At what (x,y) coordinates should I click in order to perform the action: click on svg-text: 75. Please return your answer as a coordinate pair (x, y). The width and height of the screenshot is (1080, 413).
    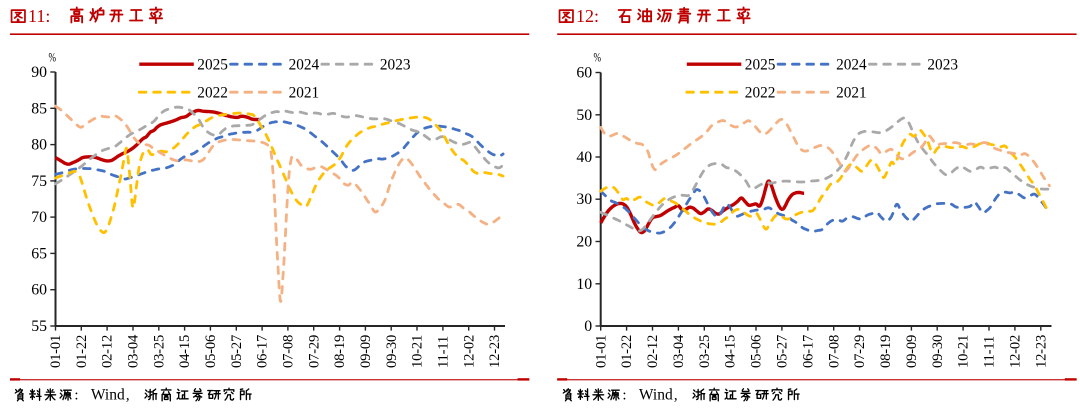
    Looking at the image, I should click on (39, 181).